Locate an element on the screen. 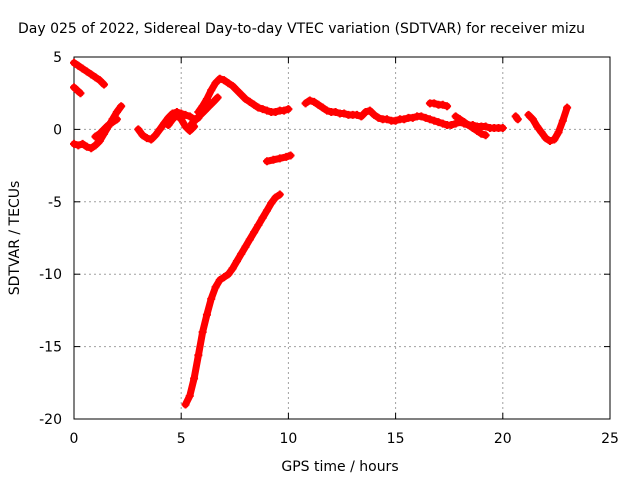  y-tick-label: 0 is located at coordinates (57, 130).